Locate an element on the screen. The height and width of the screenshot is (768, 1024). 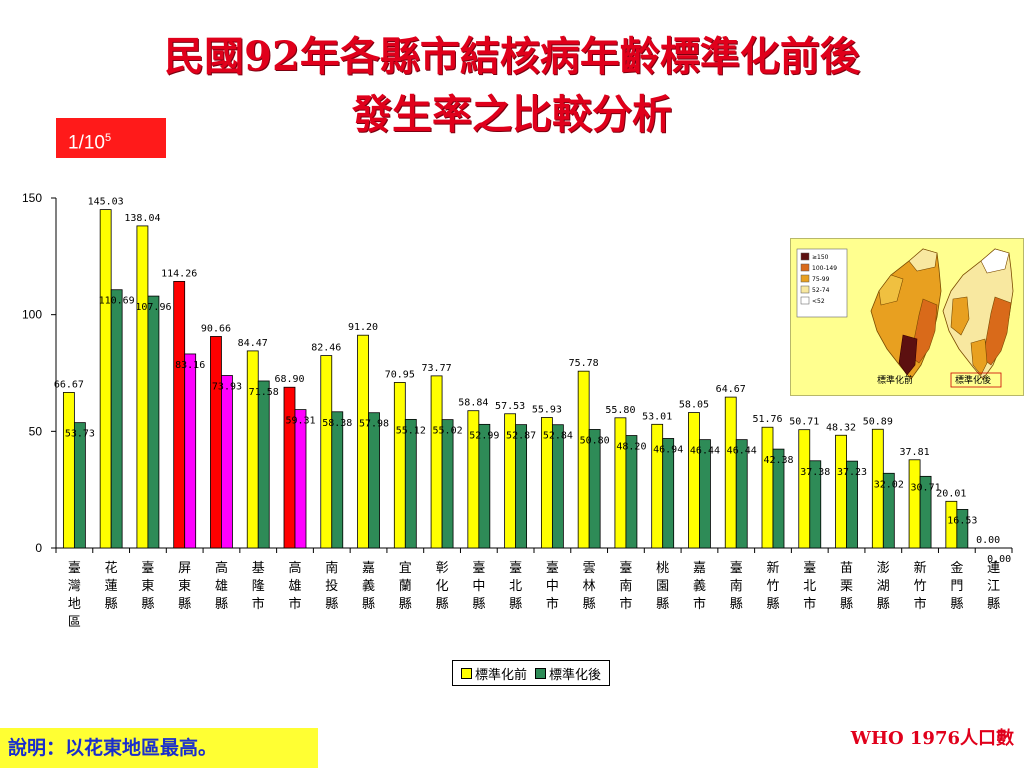
x-tick-label-char: 金 is located at coordinates (956, 568).